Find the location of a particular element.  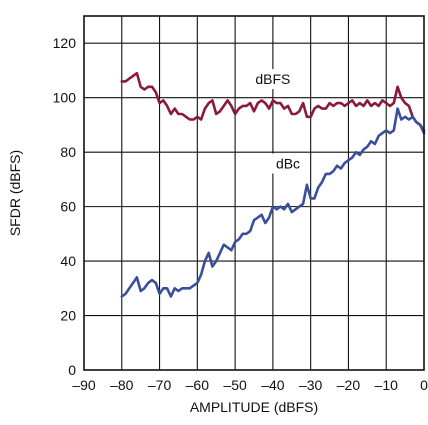

x-tick-label: –10 is located at coordinates (387, 385).